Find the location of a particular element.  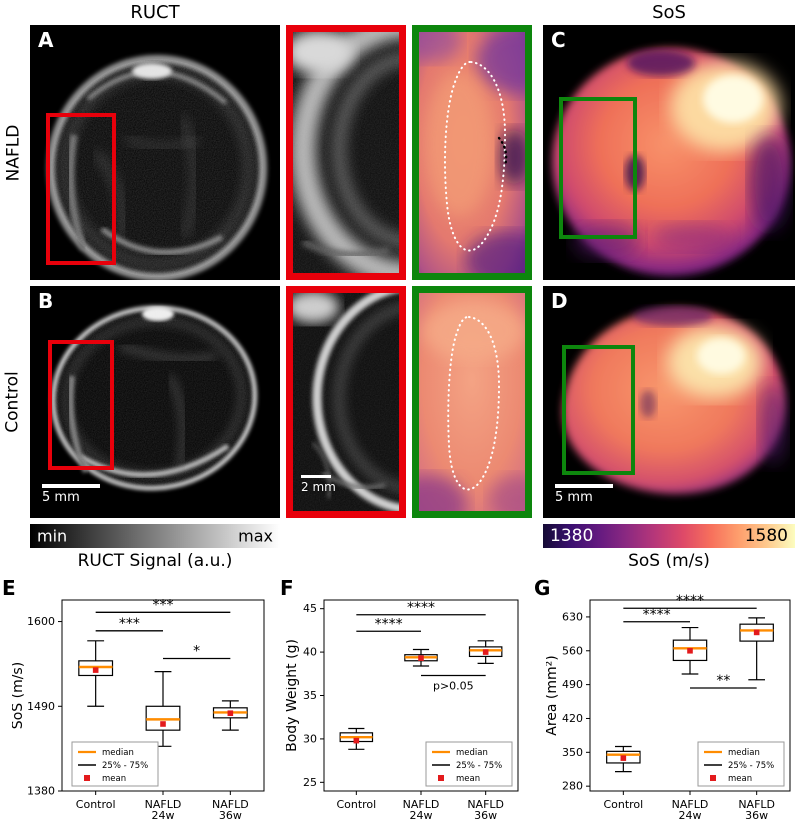

significance-label: p>0.05 is located at coordinates (453, 686).